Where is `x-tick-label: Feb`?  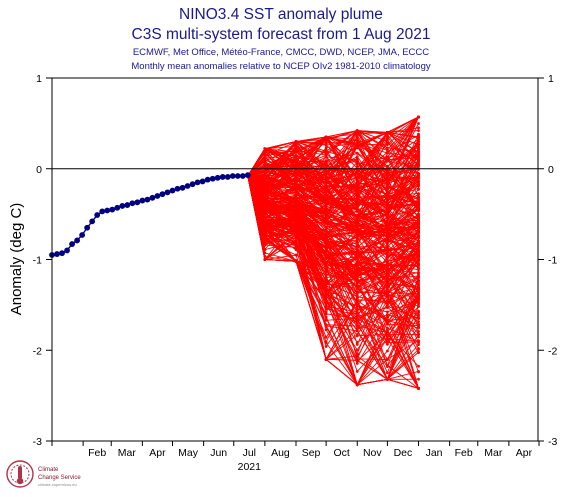 x-tick-label: Feb is located at coordinates (97, 453).